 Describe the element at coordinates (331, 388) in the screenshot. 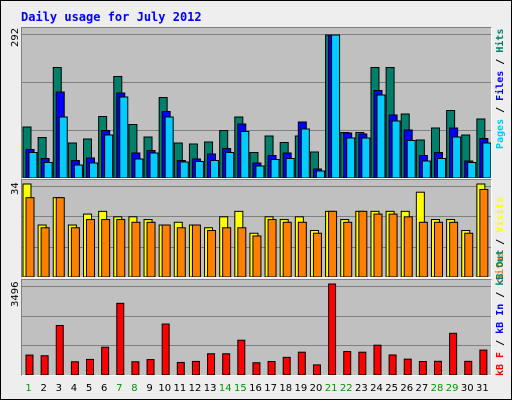

I see `x-tick-label-day-21: 21` at that location.